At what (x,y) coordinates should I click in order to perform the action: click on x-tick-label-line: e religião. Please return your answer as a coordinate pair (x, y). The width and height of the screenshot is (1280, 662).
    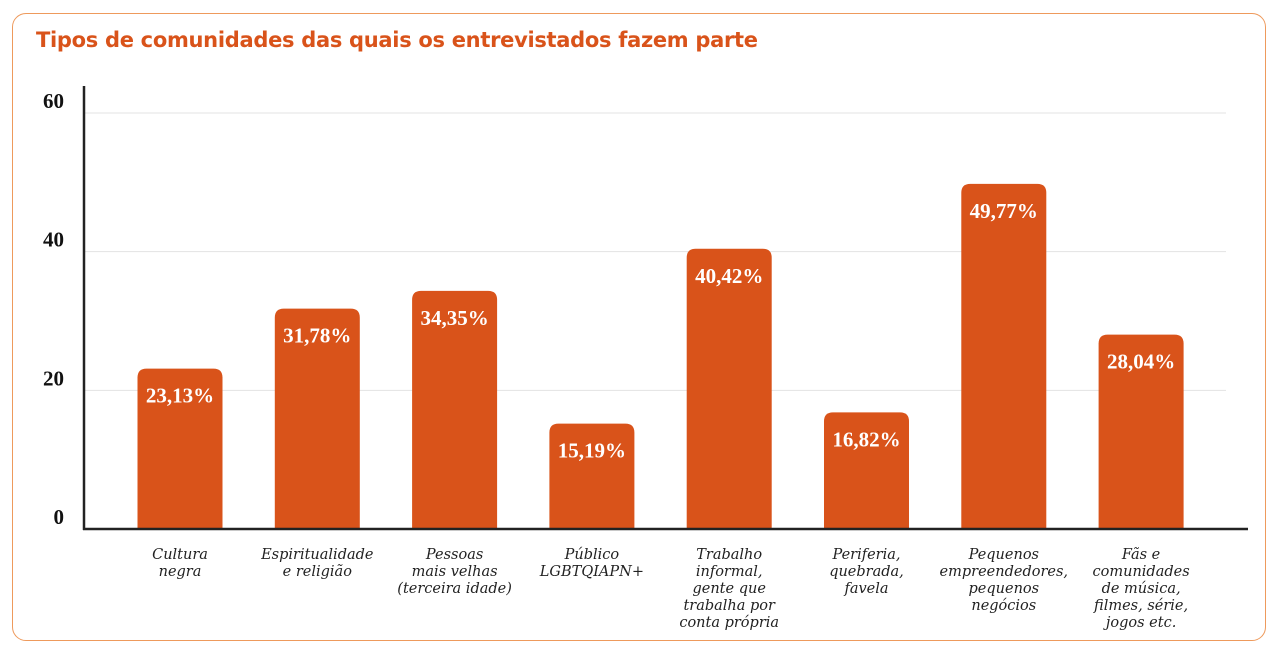
    Looking at the image, I should click on (318, 572).